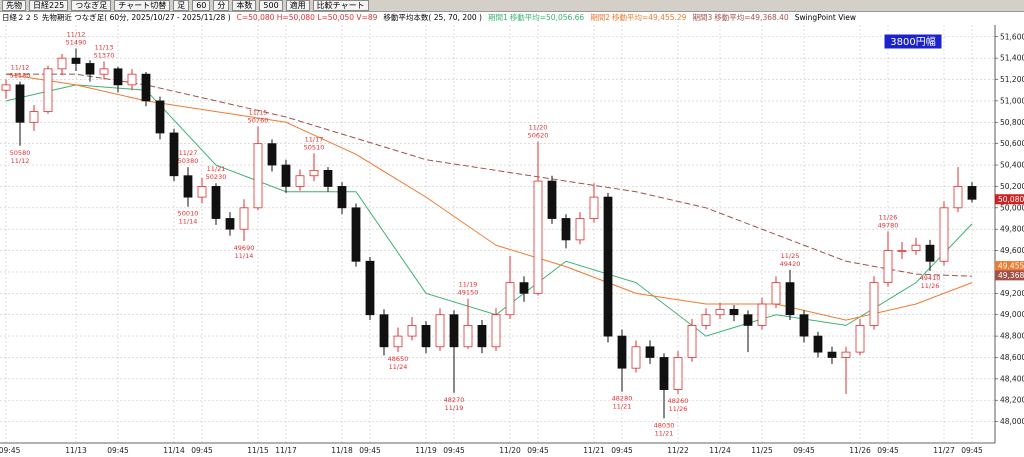  Describe the element at coordinates (76, 43) in the screenshot. I see `swing-label: 51490` at that location.